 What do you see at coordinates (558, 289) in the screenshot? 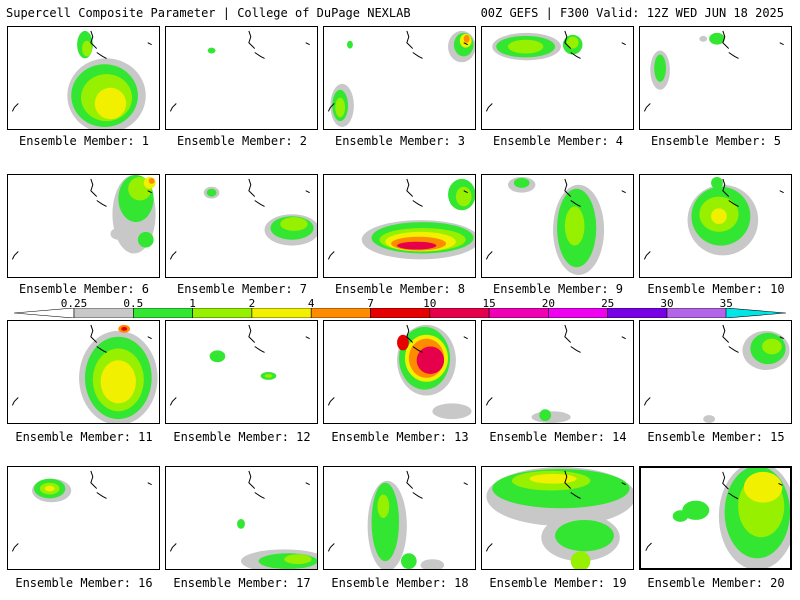
I see `member-label: Ensemble Member: 9` at bounding box center [558, 289].